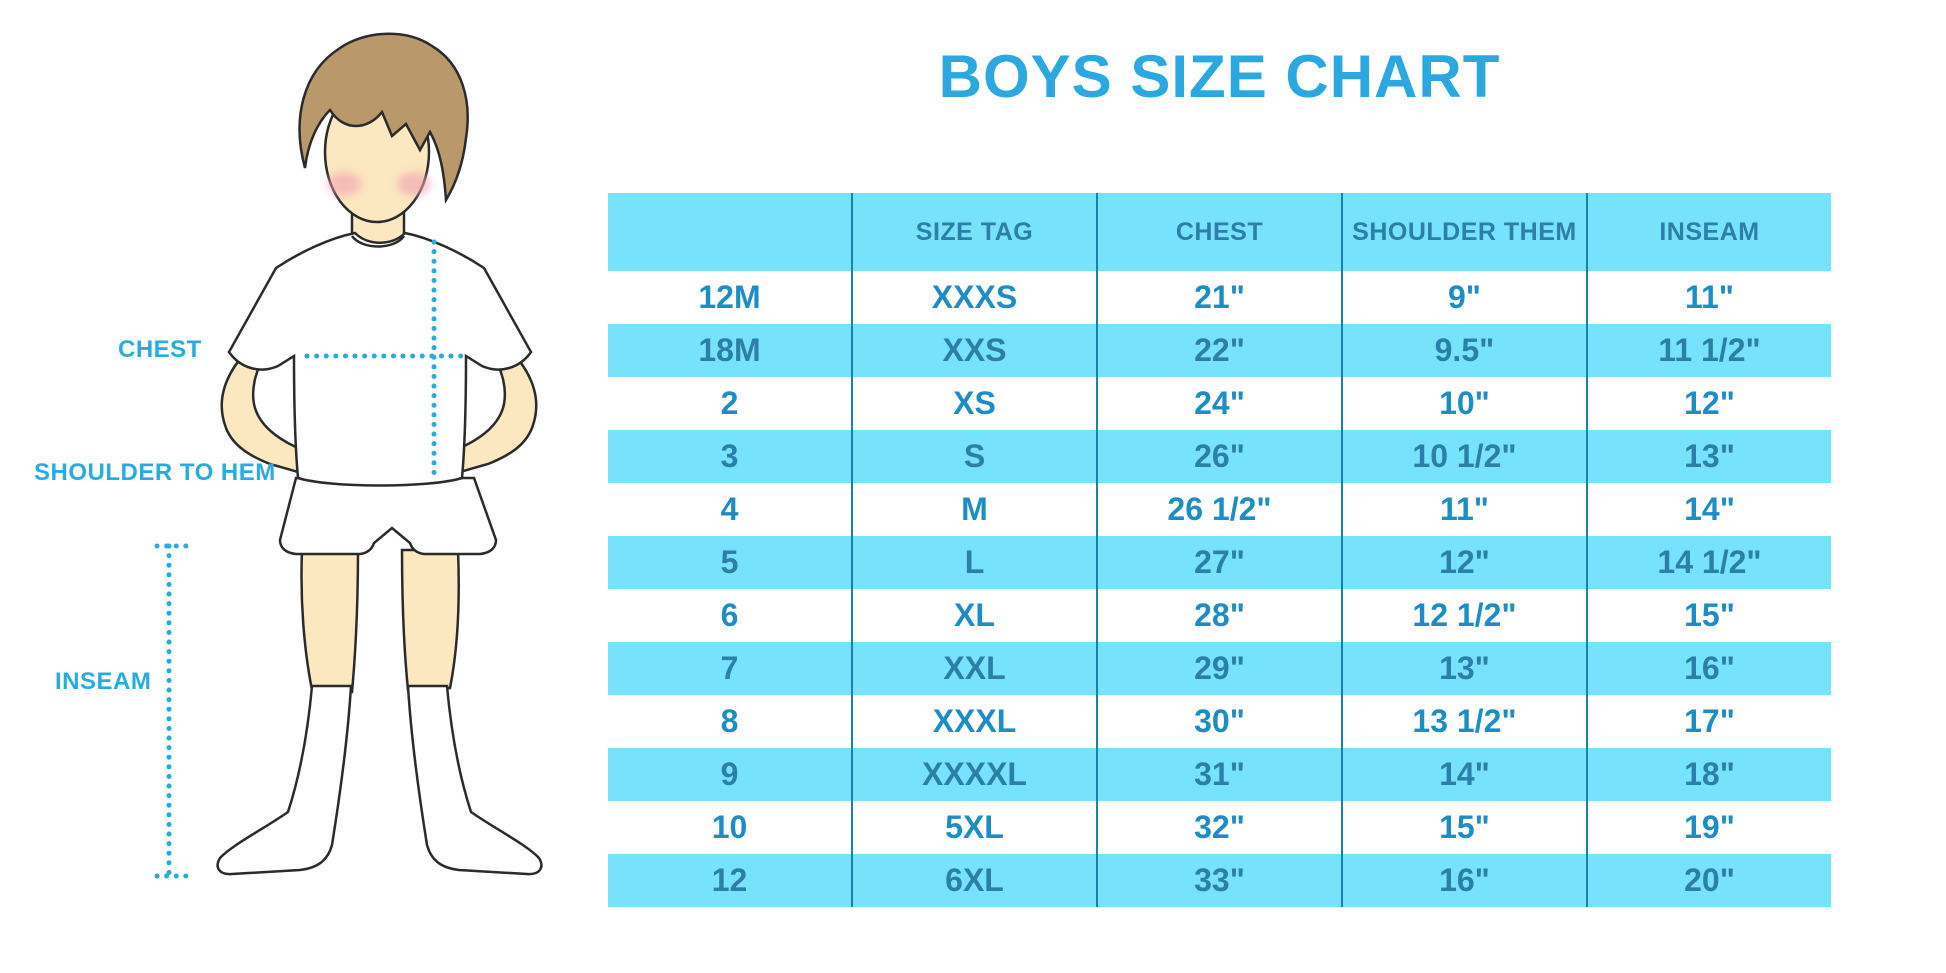 The image size is (1946, 973). I want to click on table-cell: 28", so click(1218, 615).